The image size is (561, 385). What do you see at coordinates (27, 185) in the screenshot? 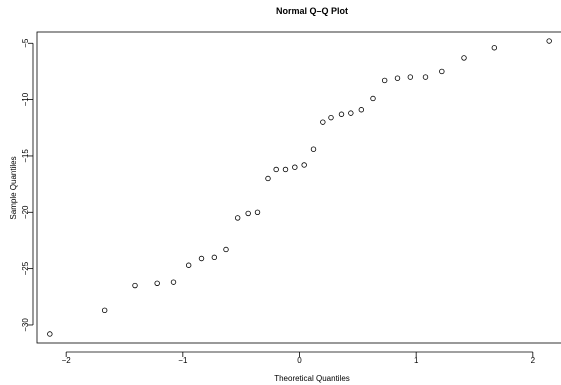
I see `y-axis: −30 −25 −20 −15 −10 −5` at bounding box center [27, 185].